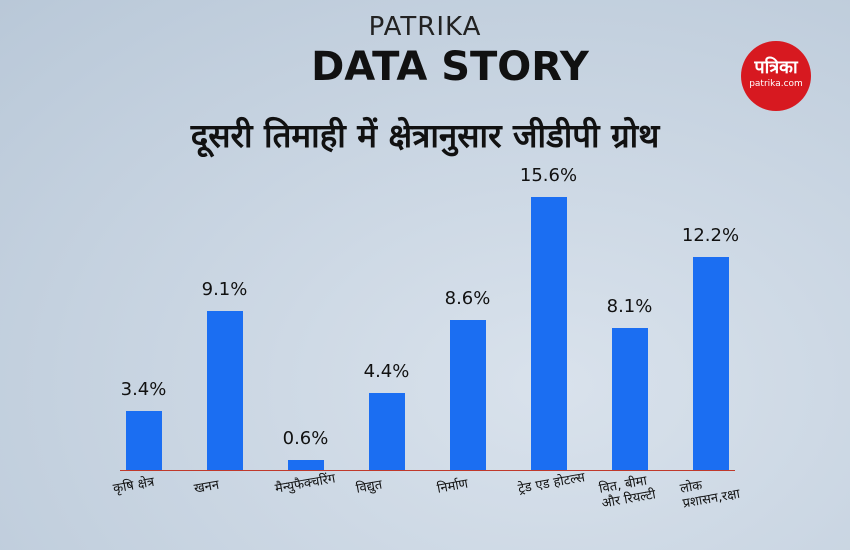 This screenshot has width=850, height=550. Describe the element at coordinates (467, 298) in the screenshot. I see `value-label: 8.6%` at that location.